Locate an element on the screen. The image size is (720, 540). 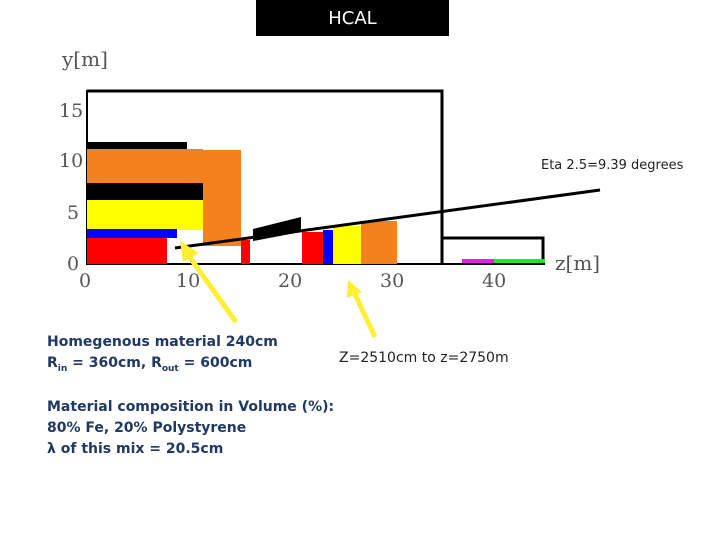
y-tick-label: 15 is located at coordinates (71, 111).